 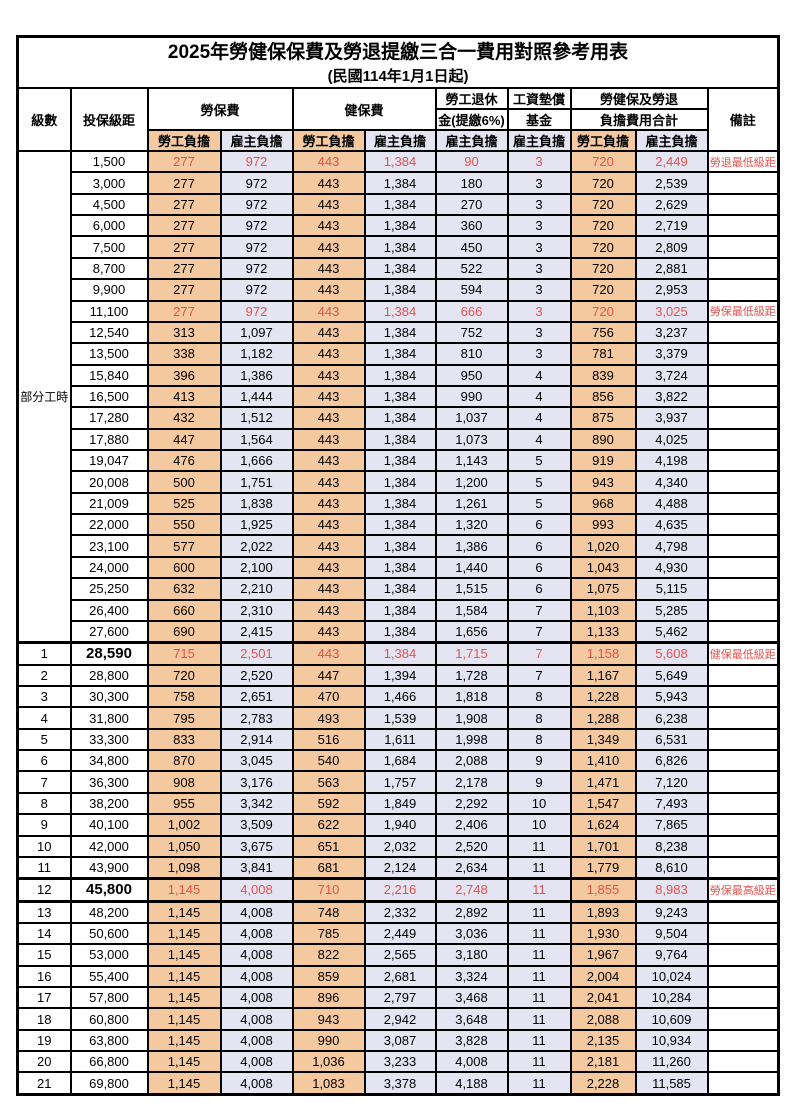 What do you see at coordinates (184, 631) in the screenshot?
I see `cell-labor-employee: 690` at bounding box center [184, 631].